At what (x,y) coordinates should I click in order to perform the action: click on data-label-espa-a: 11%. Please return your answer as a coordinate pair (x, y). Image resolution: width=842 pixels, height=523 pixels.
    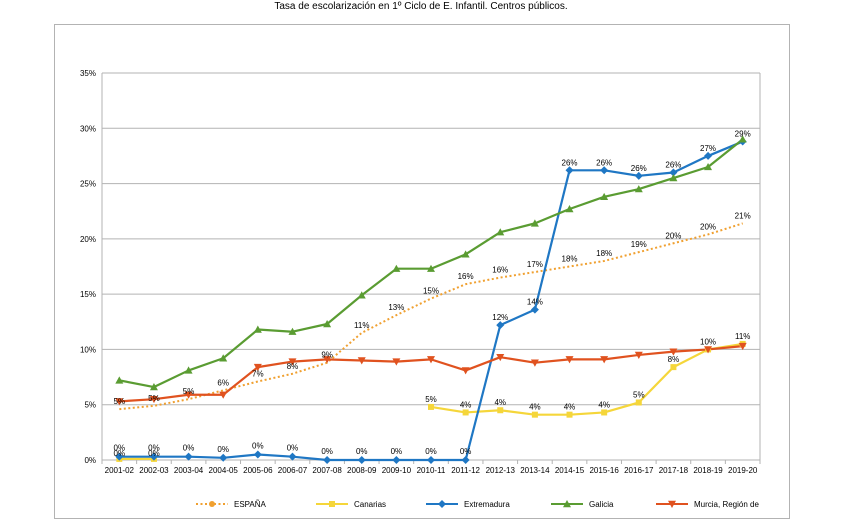
    Looking at the image, I should click on (361, 325).